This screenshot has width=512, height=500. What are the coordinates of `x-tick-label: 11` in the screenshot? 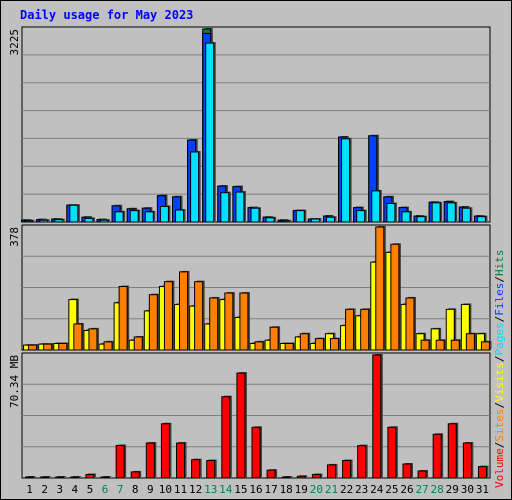 It's located at (180, 489).